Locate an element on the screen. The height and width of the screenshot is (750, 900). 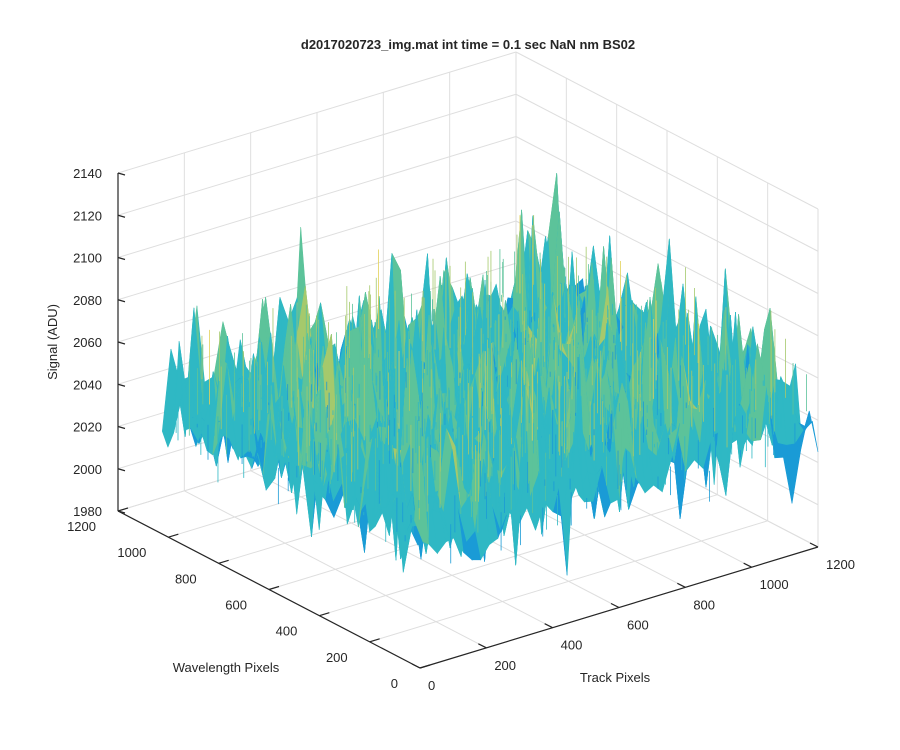
y-tick-label: 0 is located at coordinates (394, 683).